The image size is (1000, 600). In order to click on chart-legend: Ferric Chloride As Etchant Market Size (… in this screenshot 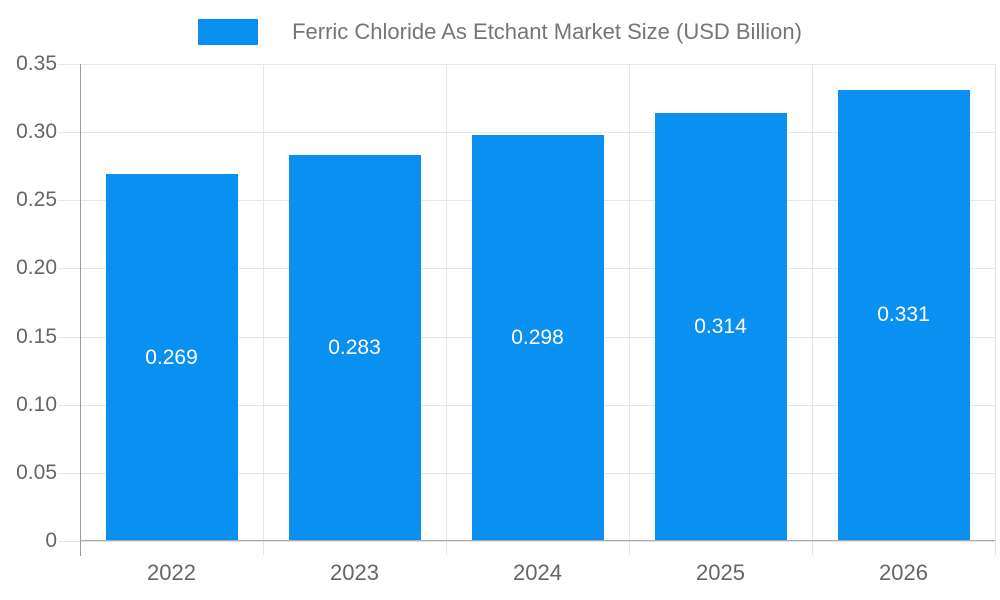, I will do `click(500, 32)`.